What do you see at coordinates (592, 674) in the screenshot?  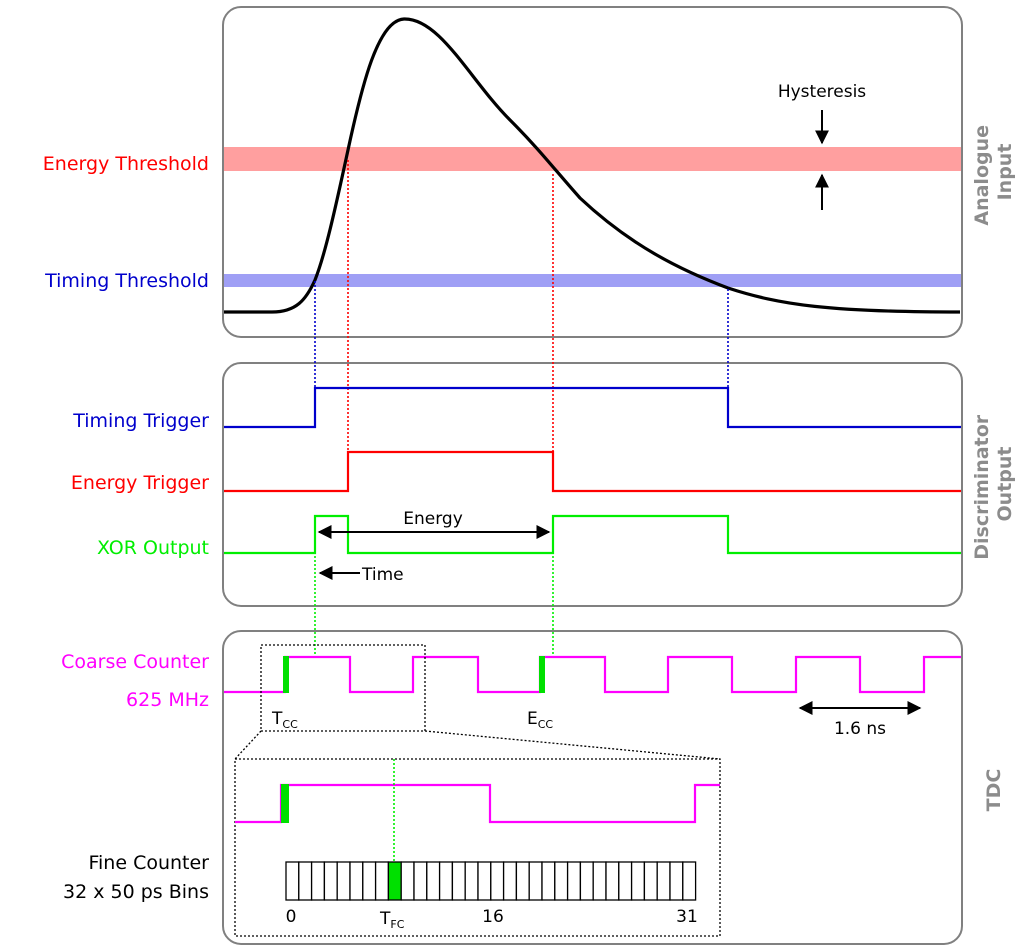 I see `coarse-counter-clock` at bounding box center [592, 674].